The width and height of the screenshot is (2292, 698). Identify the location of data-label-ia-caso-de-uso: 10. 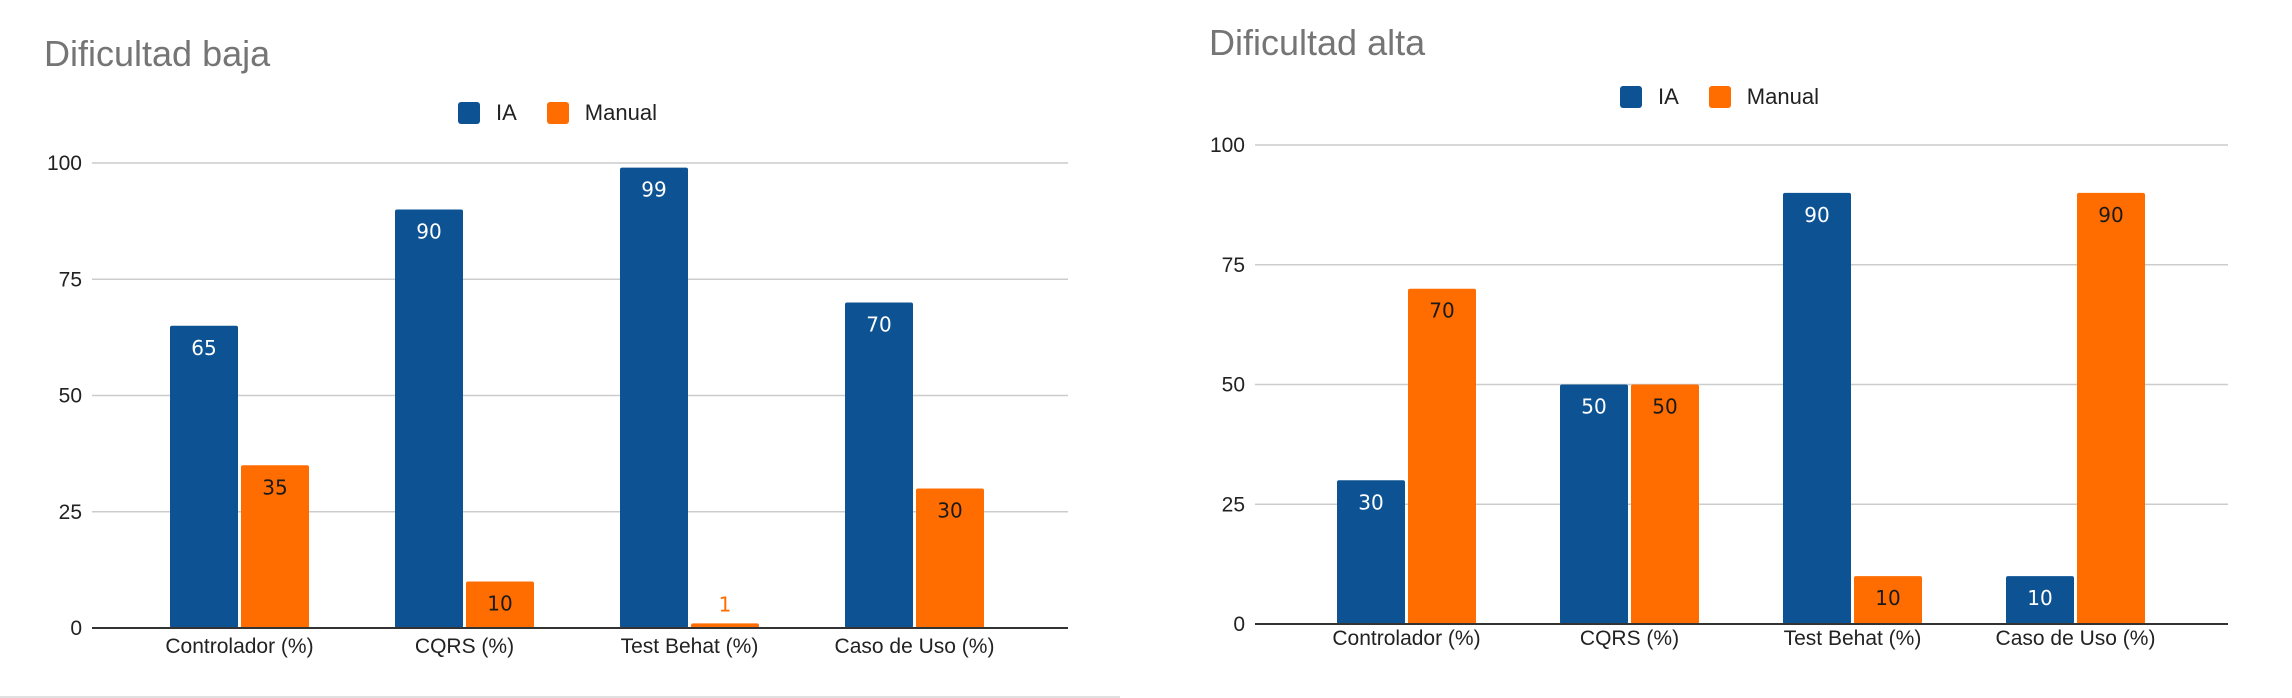
(2039, 598).